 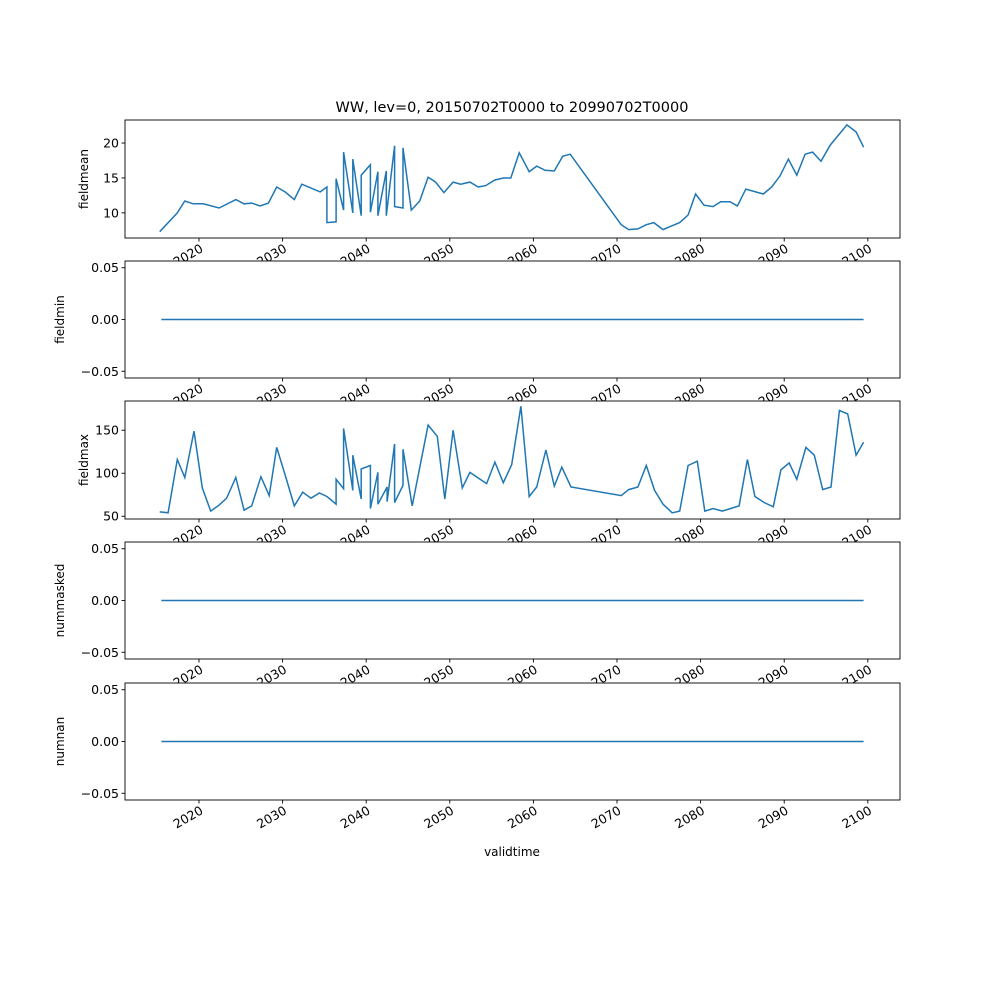 I want to click on x-tick-label: 2030, so click(x=271, y=817).